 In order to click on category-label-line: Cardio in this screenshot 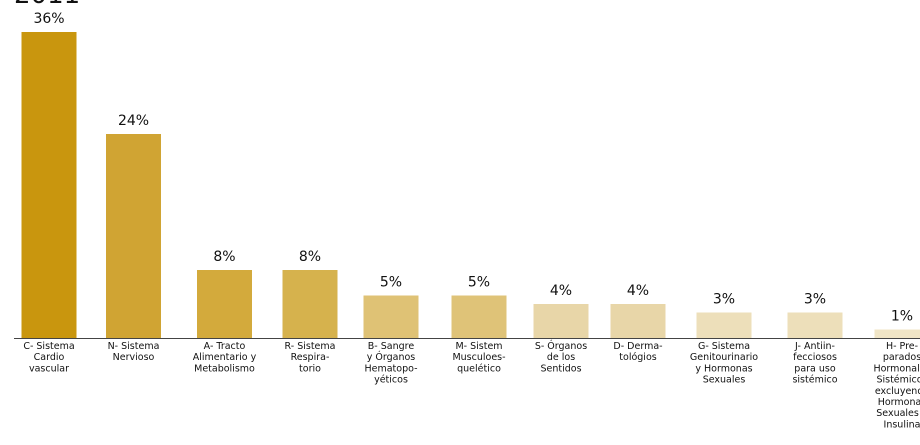, I will do `click(49, 357)`.